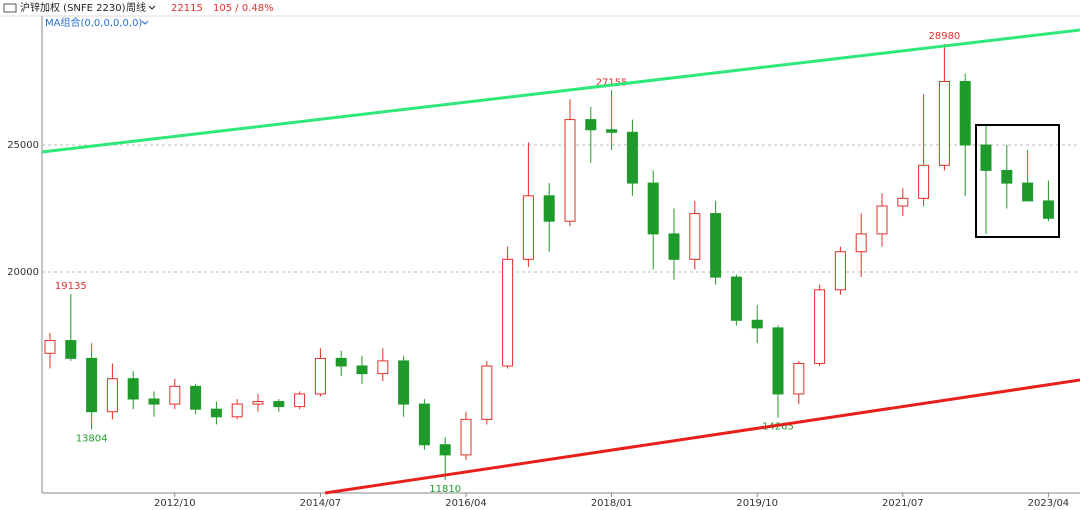  I want to click on indicator-chevron, so click(145, 22).